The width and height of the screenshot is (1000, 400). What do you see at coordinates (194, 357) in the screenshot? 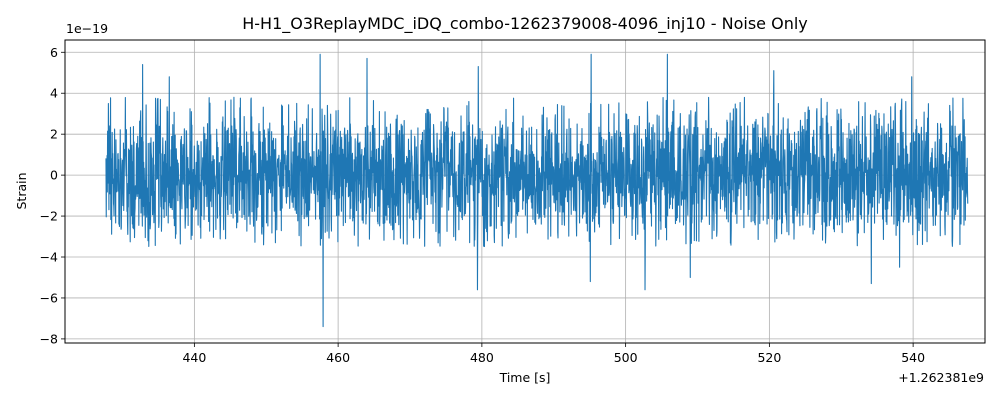
I see `x-tick-label: 440` at bounding box center [194, 357].